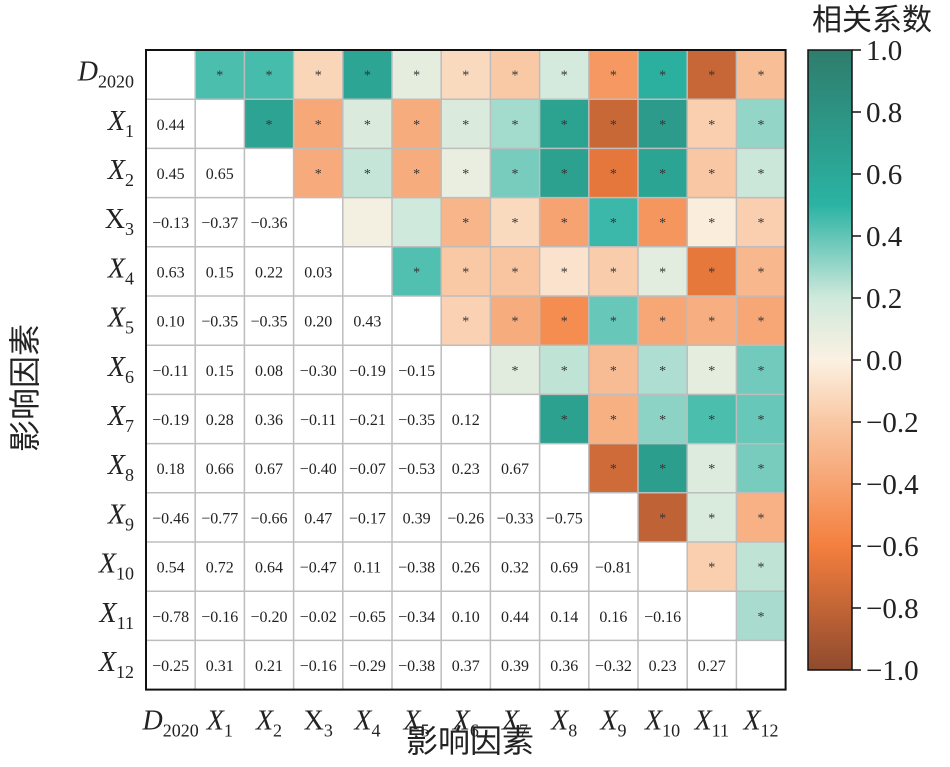 The width and height of the screenshot is (950, 767). I want to click on correlation-value-label: −0.36, so click(268, 223).